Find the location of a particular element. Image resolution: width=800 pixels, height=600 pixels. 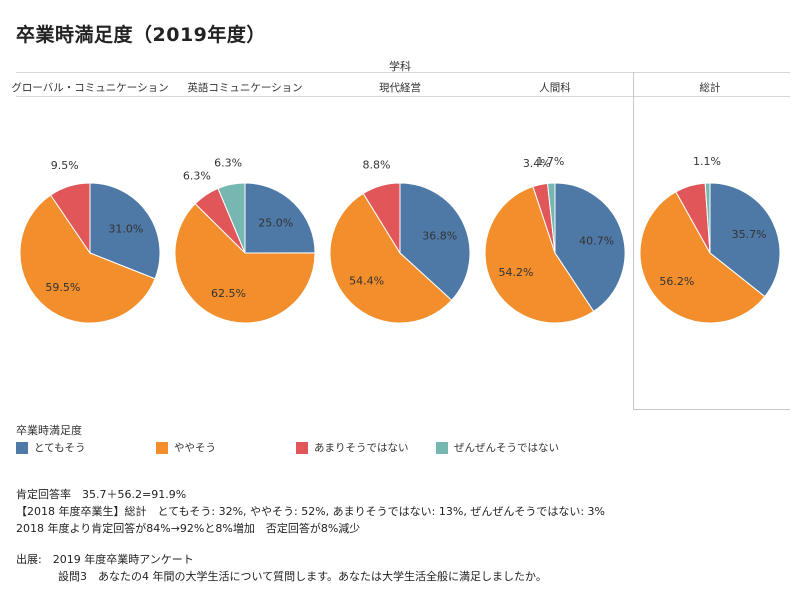

slice-data-label: 36.8% is located at coordinates (439, 236).